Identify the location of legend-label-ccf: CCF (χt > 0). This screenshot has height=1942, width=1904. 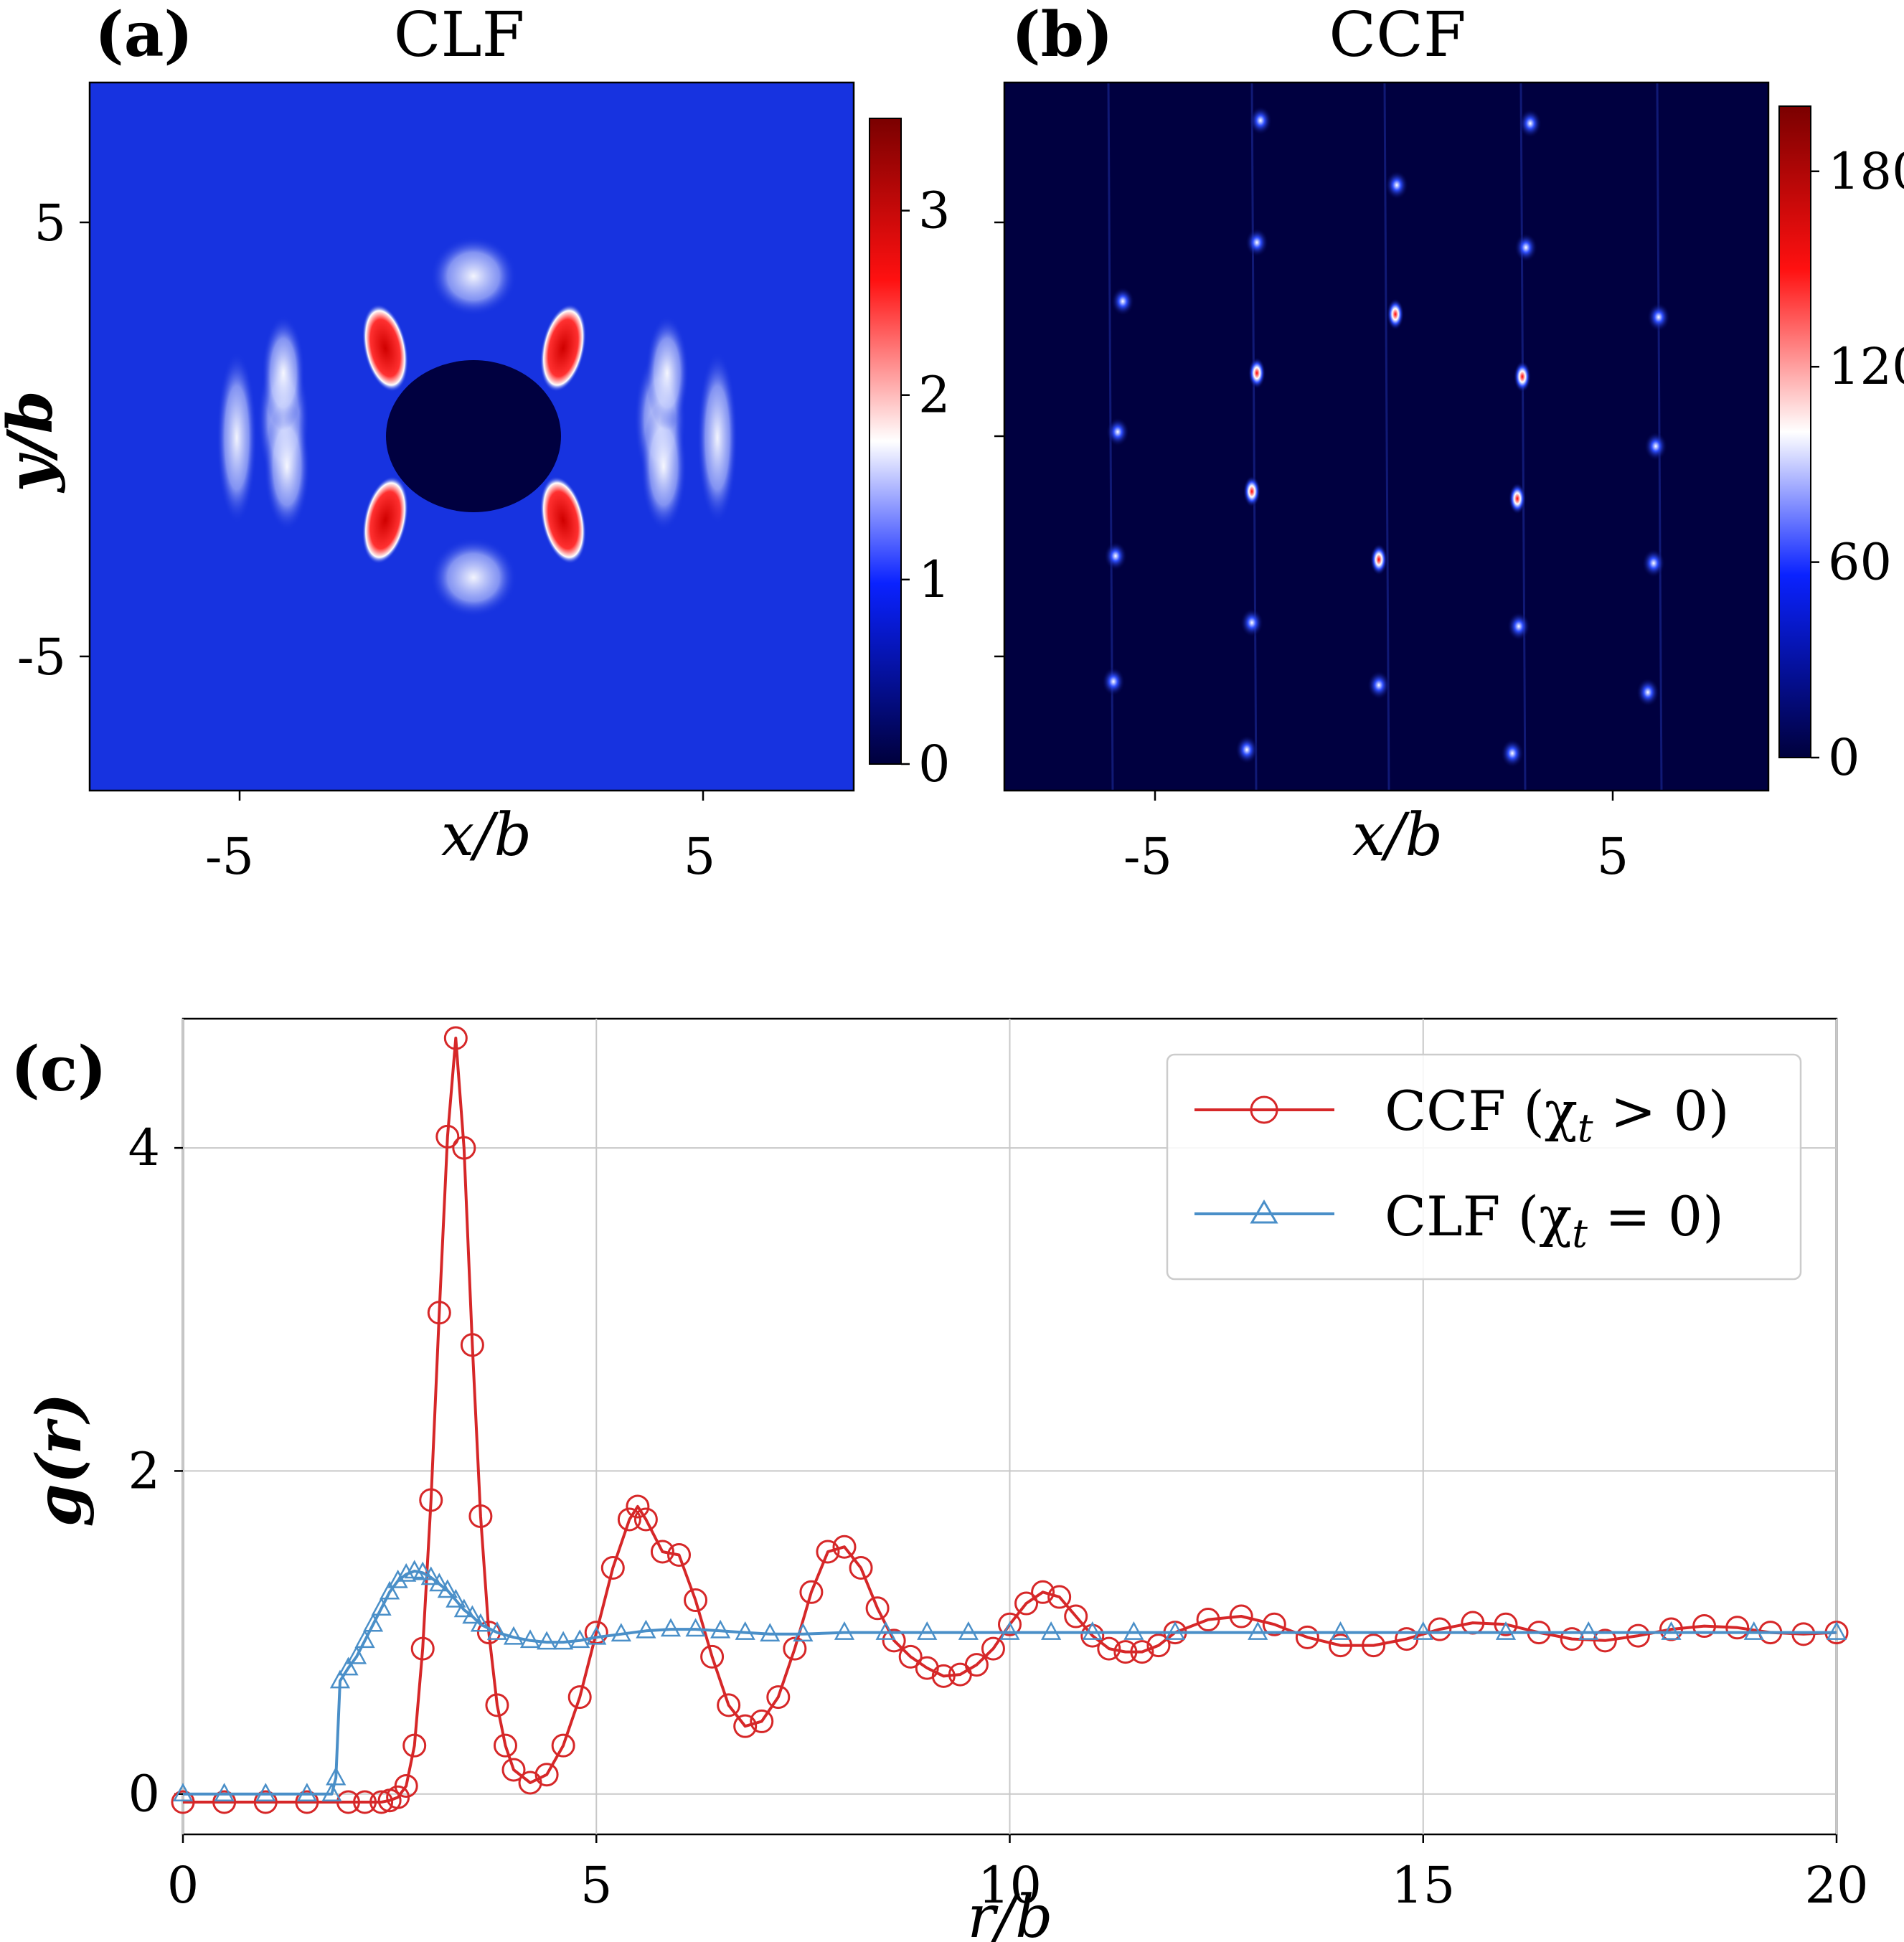
(1557, 1115).